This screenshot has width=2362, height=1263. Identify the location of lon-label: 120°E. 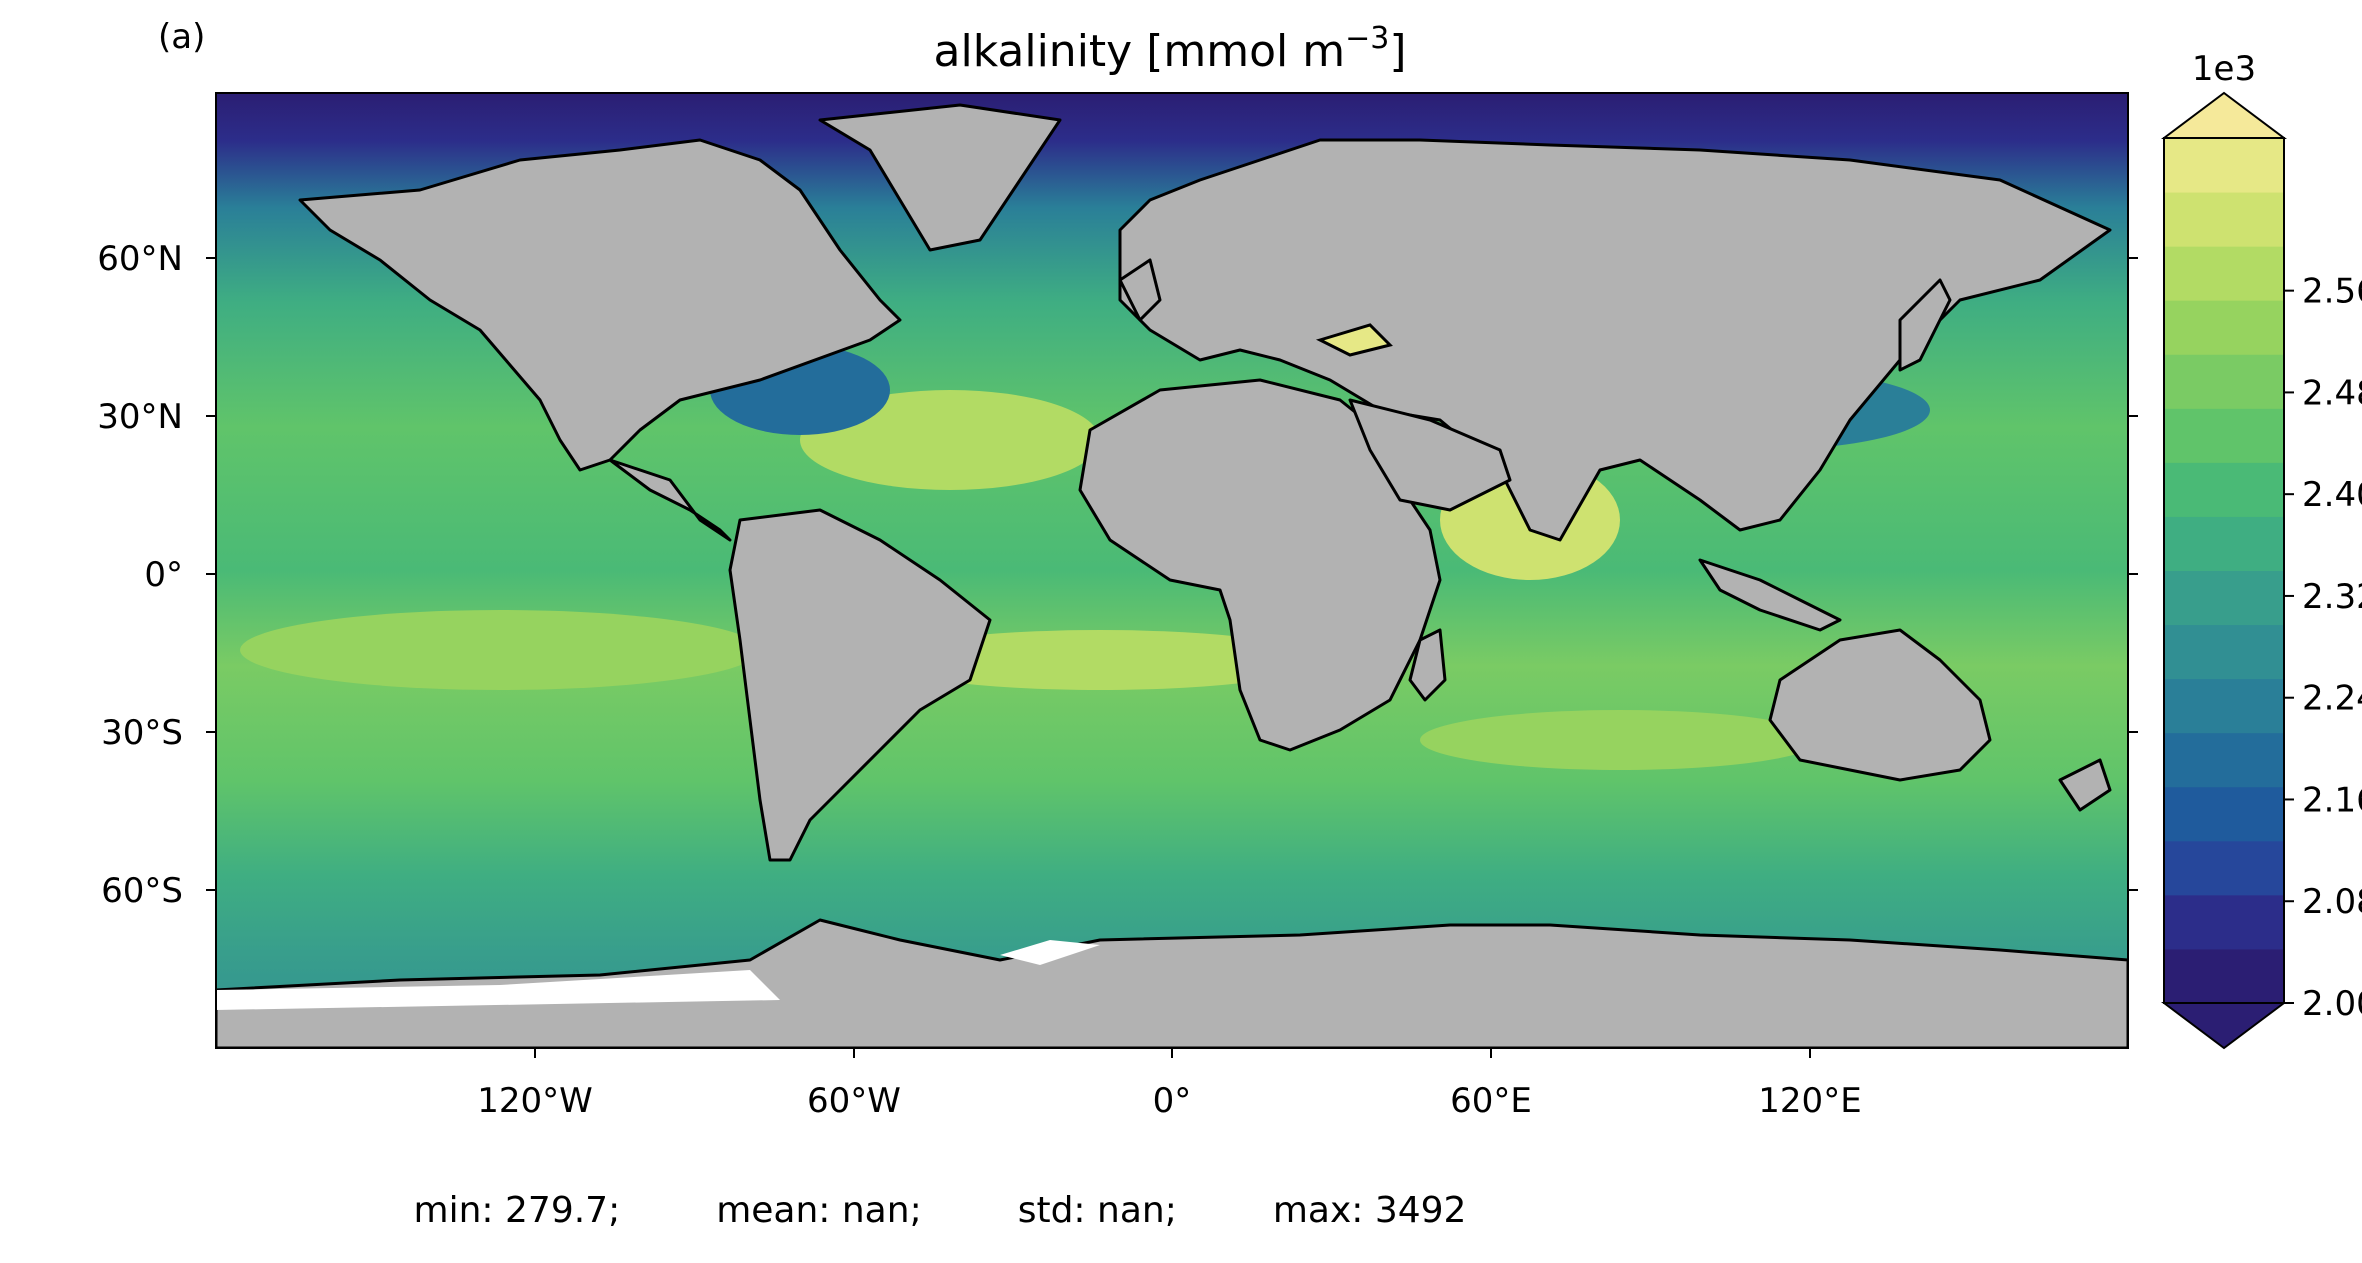
(1809, 1101).